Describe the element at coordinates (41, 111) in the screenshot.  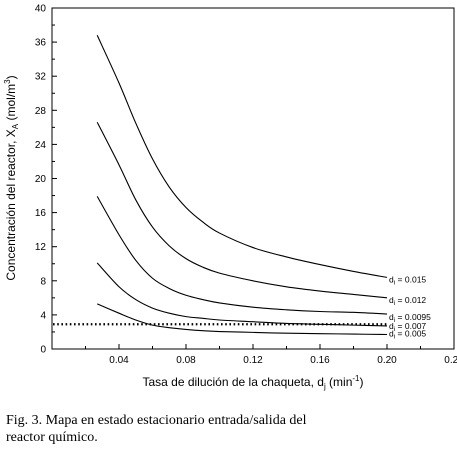
I see `y-tick-label: 28` at that location.